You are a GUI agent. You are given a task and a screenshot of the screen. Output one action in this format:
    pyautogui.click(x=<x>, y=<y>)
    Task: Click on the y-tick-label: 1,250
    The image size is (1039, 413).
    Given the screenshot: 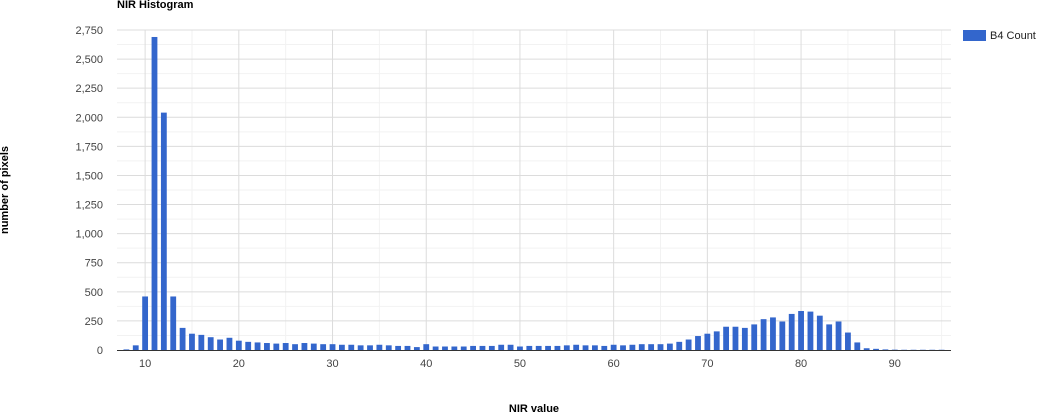 What is the action you would take?
    pyautogui.click(x=89, y=206)
    